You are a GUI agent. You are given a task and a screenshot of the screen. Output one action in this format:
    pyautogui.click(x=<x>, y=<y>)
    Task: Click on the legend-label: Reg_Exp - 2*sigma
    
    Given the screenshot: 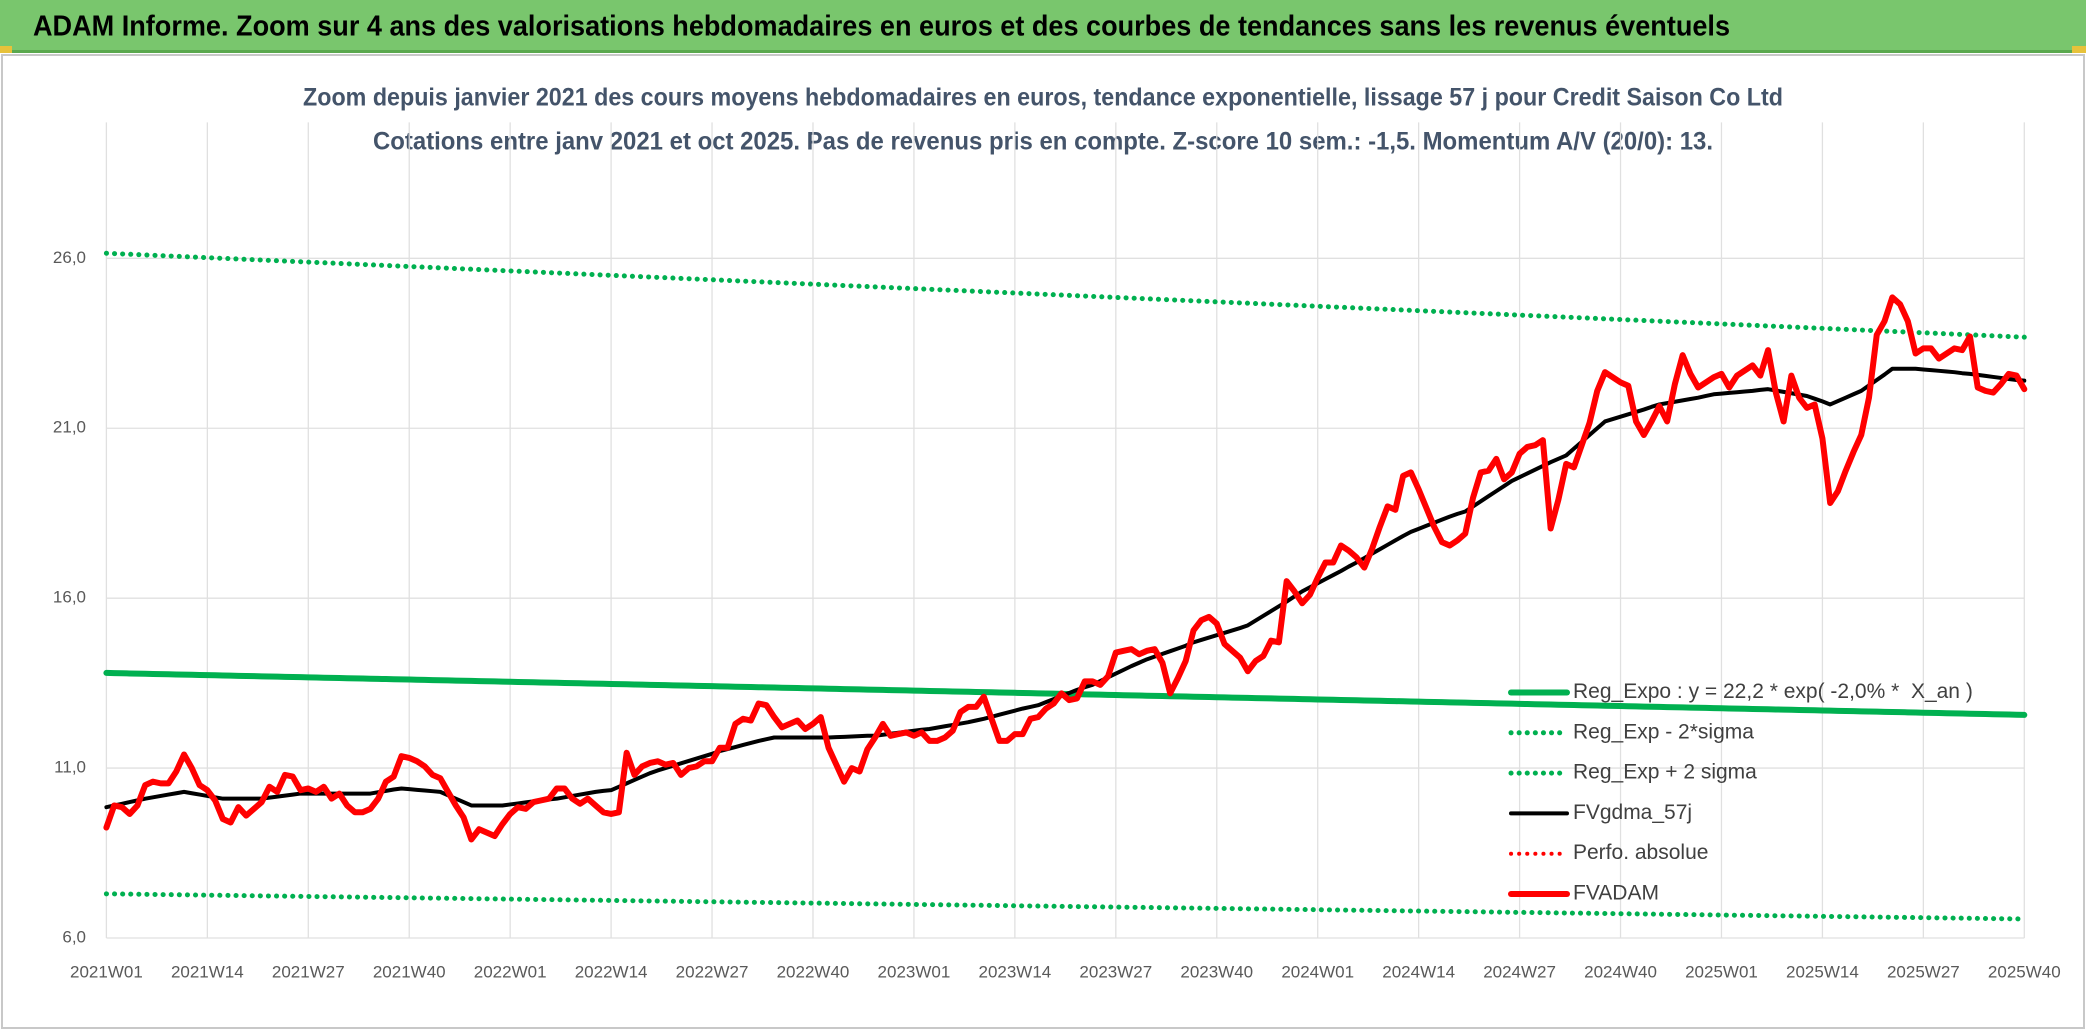 What is the action you would take?
    pyautogui.click(x=1663, y=731)
    